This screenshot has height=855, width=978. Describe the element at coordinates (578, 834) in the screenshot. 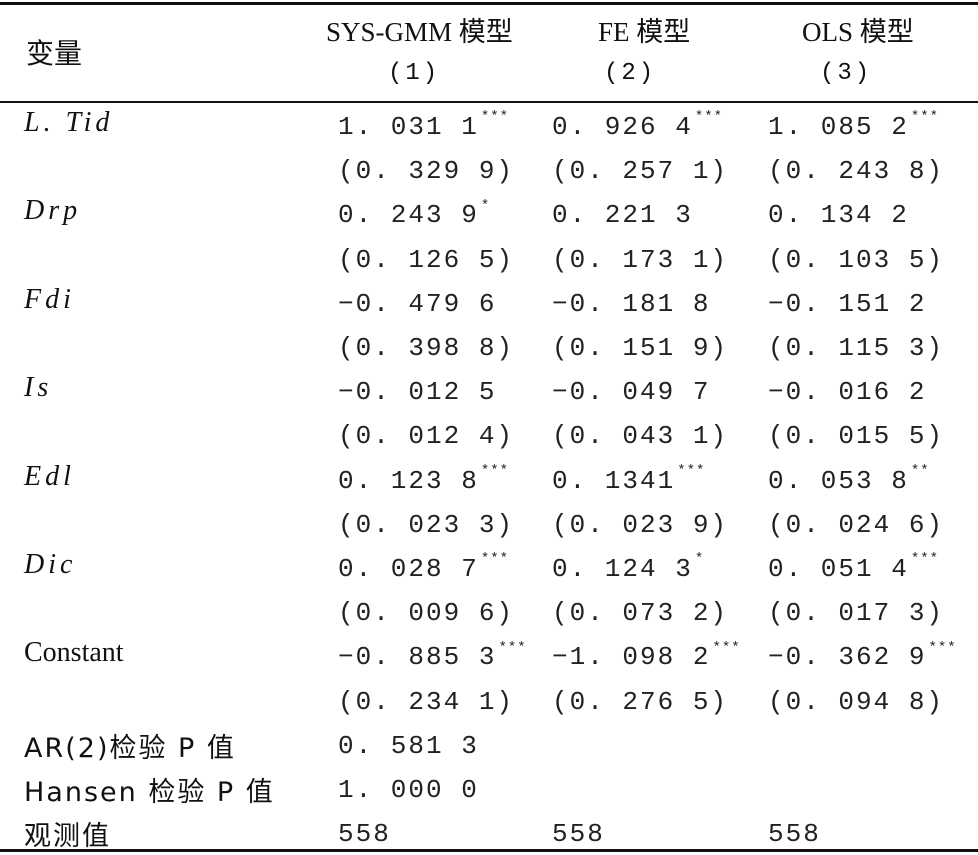

I see `cell-model-2: 558` at that location.